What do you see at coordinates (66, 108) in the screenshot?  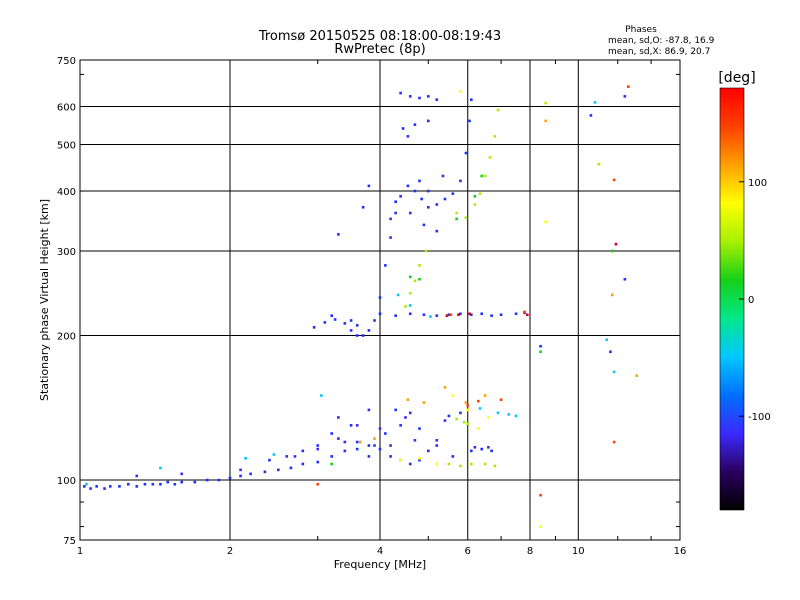 I see `y-tick-label: 600` at bounding box center [66, 108].